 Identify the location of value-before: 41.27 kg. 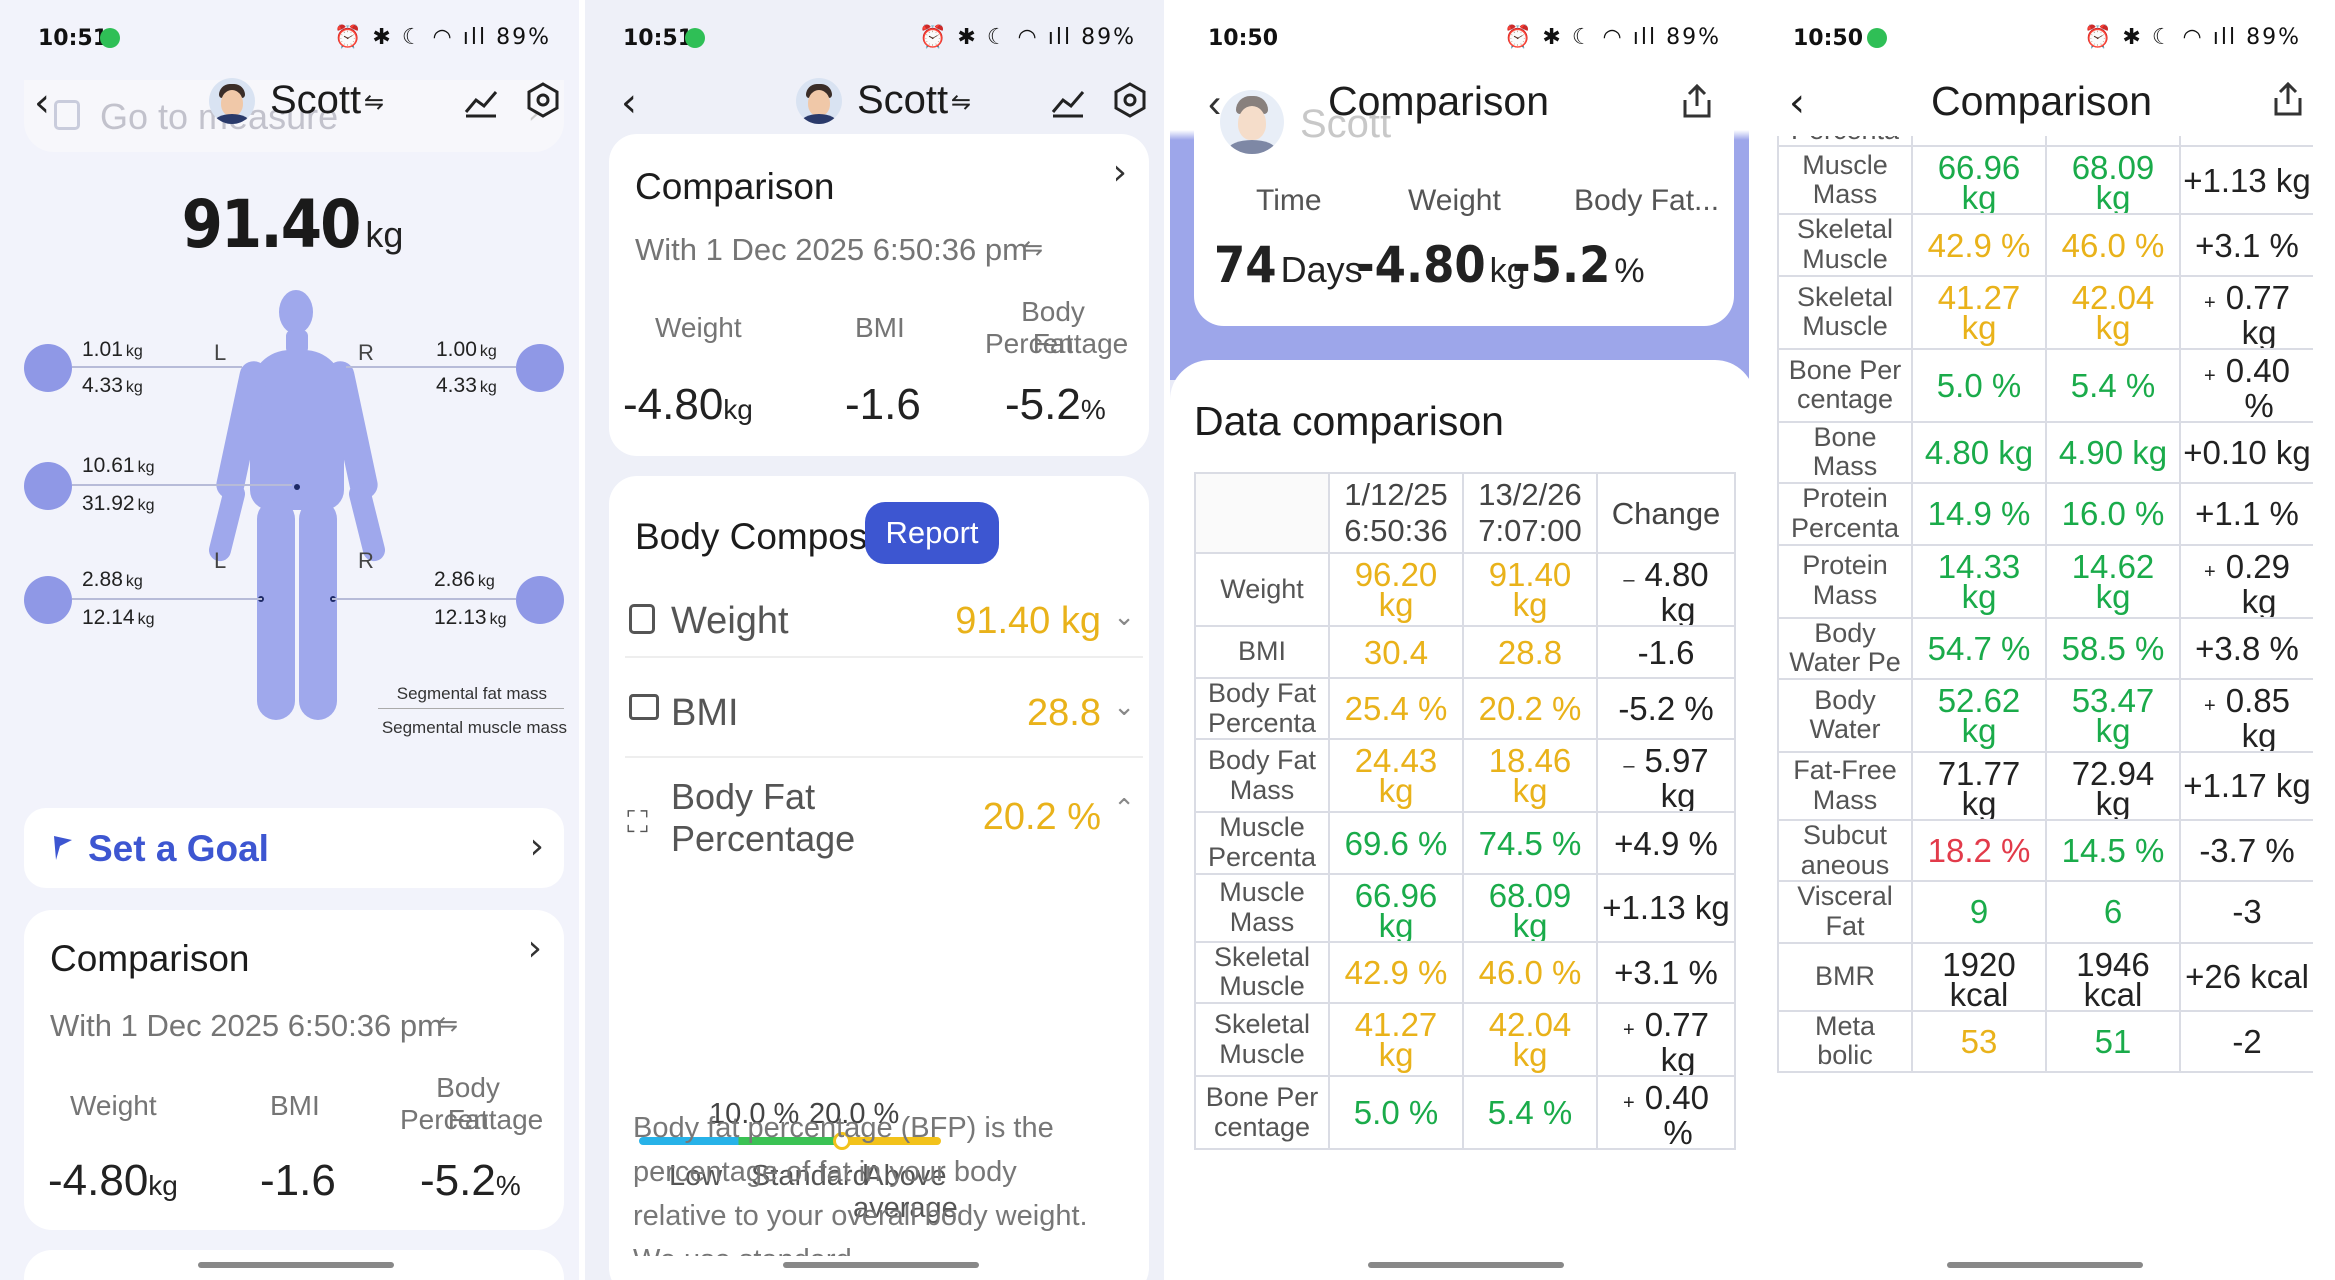
(1979, 312).